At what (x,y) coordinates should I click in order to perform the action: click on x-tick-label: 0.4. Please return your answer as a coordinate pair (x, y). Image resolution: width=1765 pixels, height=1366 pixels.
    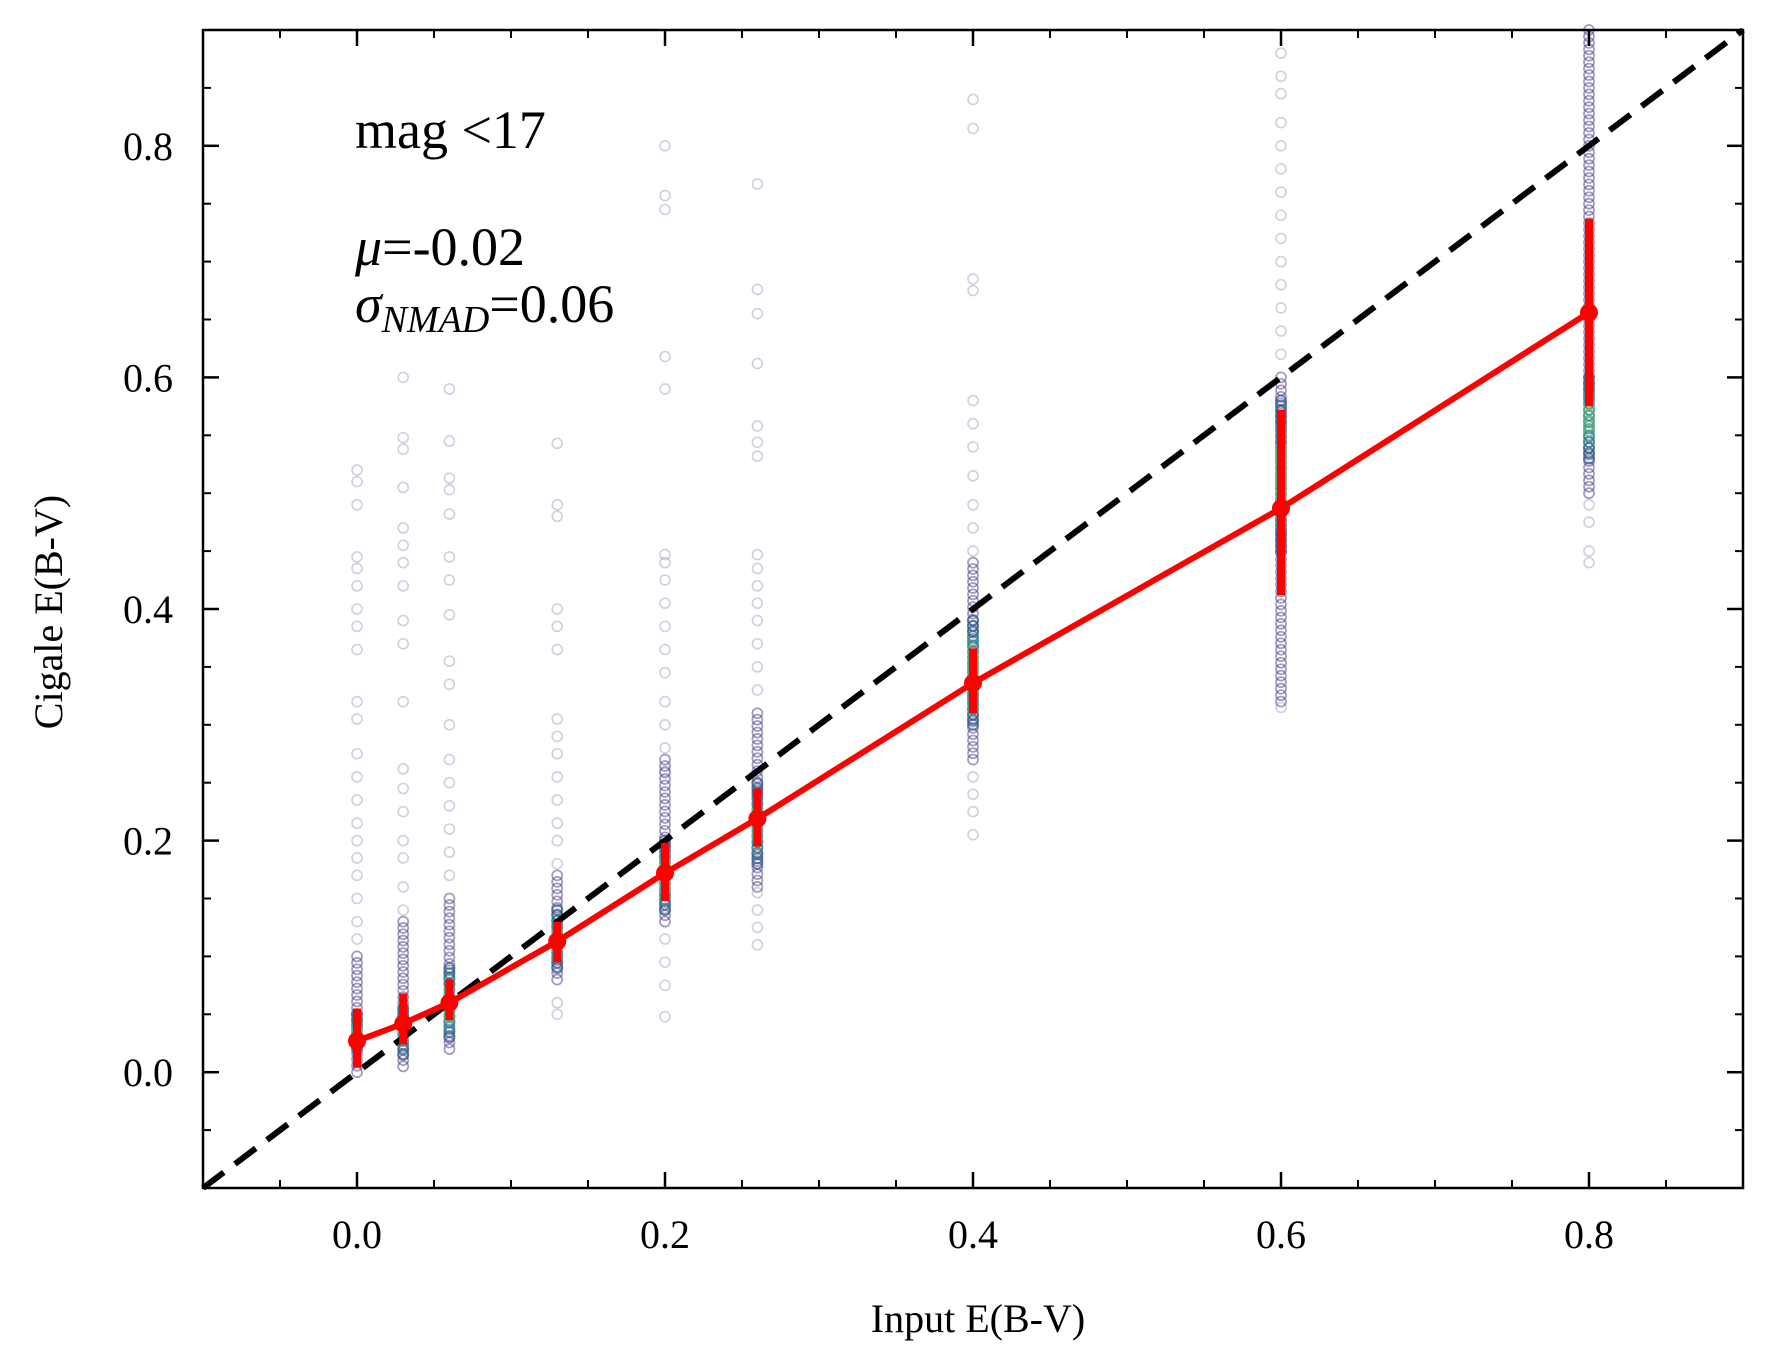
    Looking at the image, I should click on (973, 1234).